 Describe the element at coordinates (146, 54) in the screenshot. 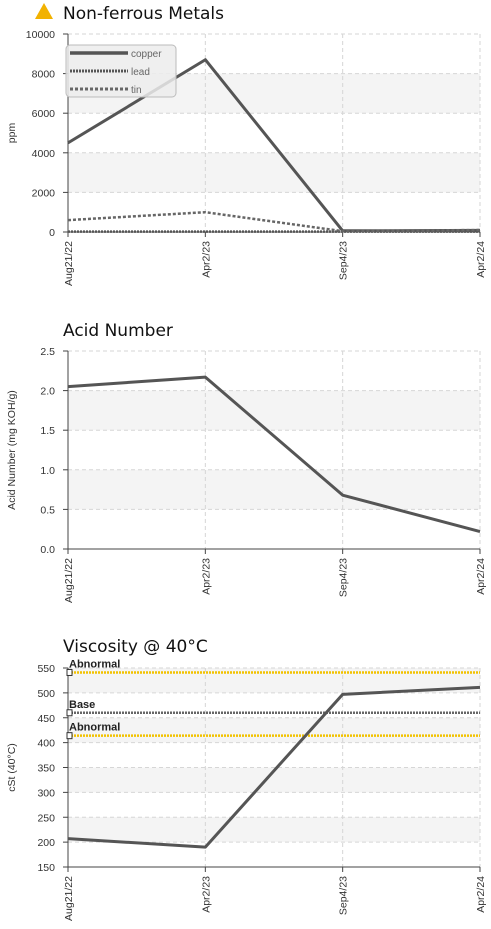

I see `legend-copper-label: copper` at that location.